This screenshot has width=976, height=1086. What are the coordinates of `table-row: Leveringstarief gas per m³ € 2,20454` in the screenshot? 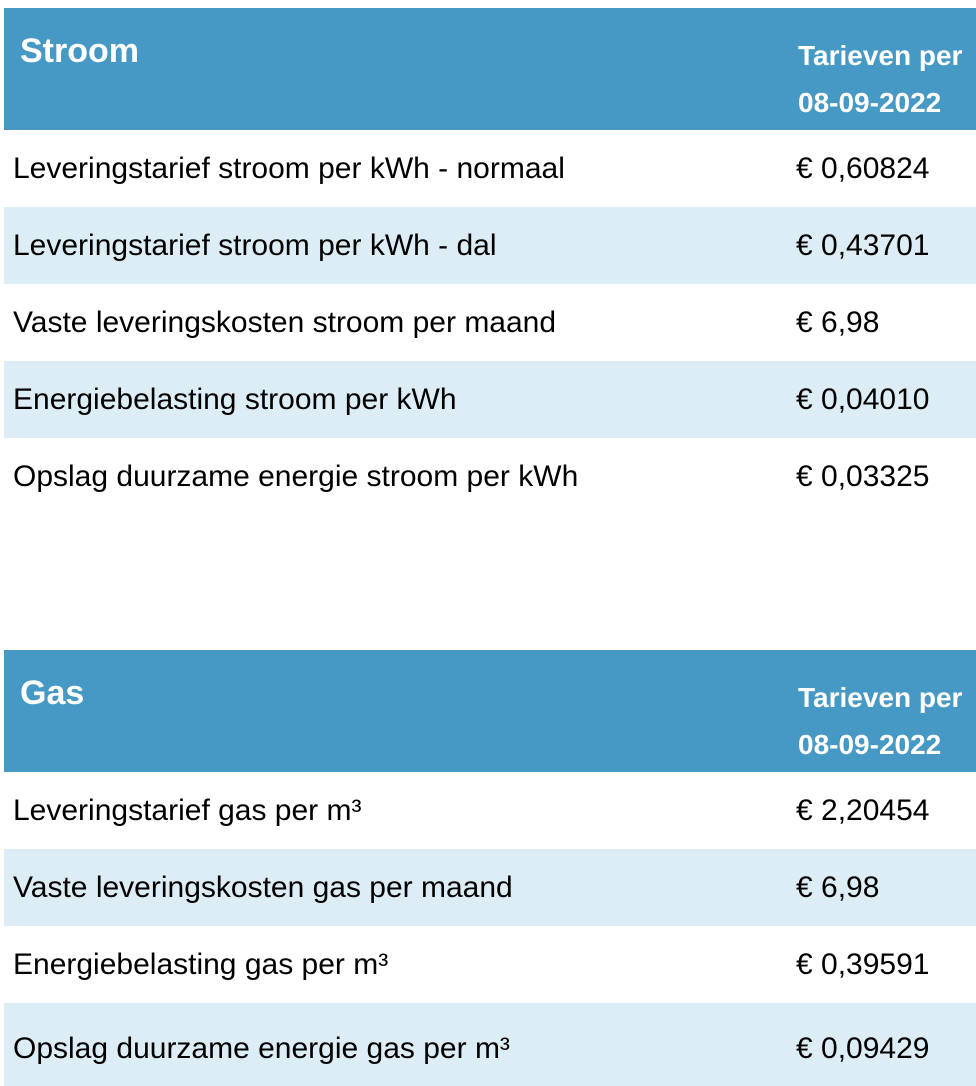 It's located at (490, 810).